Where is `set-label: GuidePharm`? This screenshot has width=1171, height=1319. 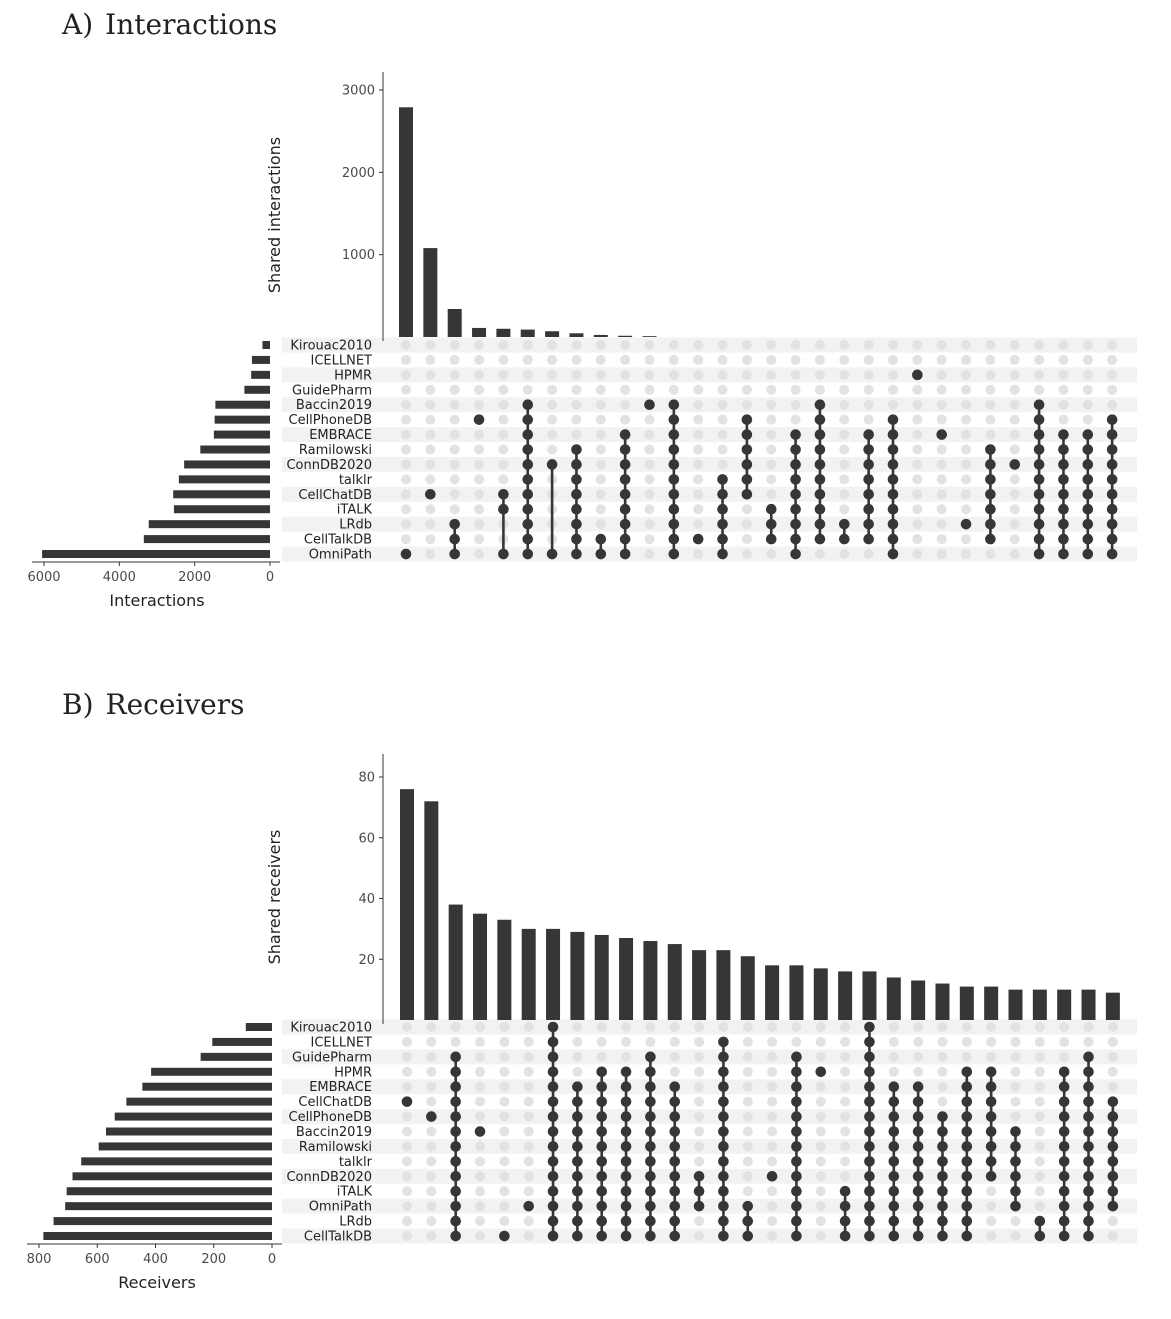
set-label: GuidePharm is located at coordinates (332, 390).